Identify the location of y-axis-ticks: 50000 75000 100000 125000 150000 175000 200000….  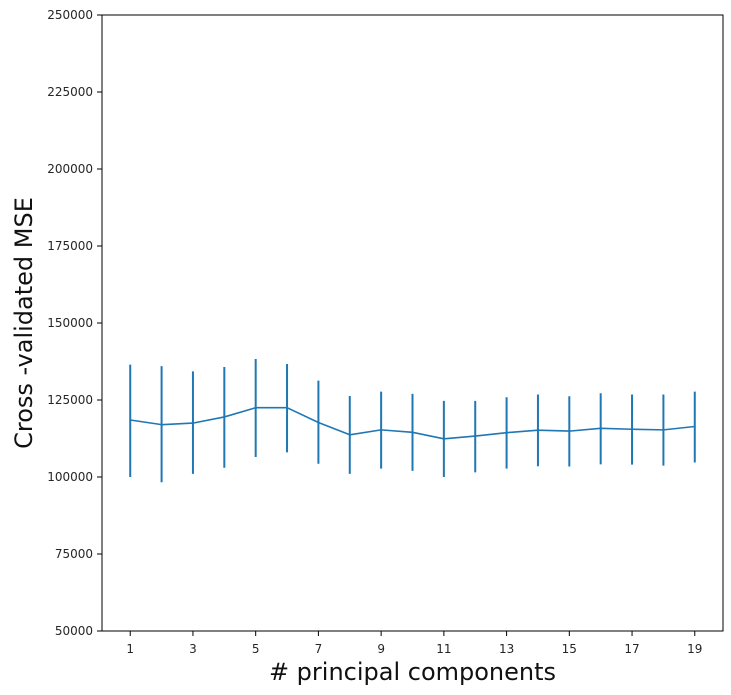
(74, 323).